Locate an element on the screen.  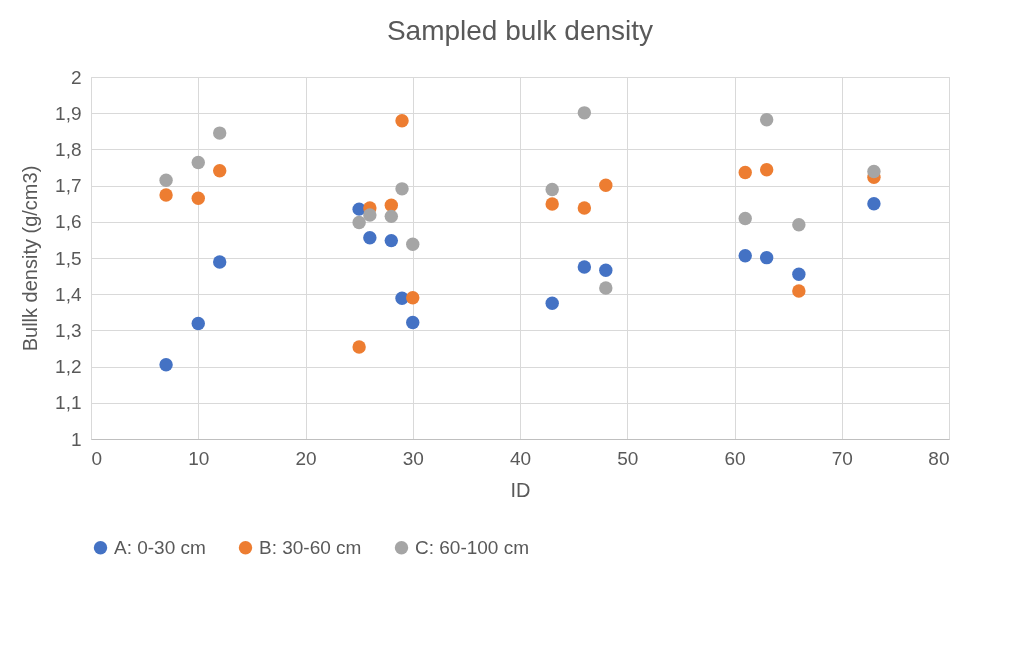
y-tick-label: 1,7 is located at coordinates (68, 186).